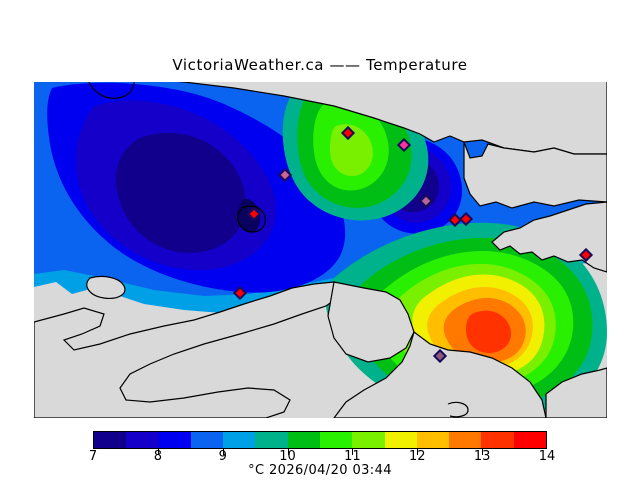 The height and width of the screenshot is (480, 640). What do you see at coordinates (320, 454) in the screenshot?
I see `colorbar-ticks` at bounding box center [320, 454].